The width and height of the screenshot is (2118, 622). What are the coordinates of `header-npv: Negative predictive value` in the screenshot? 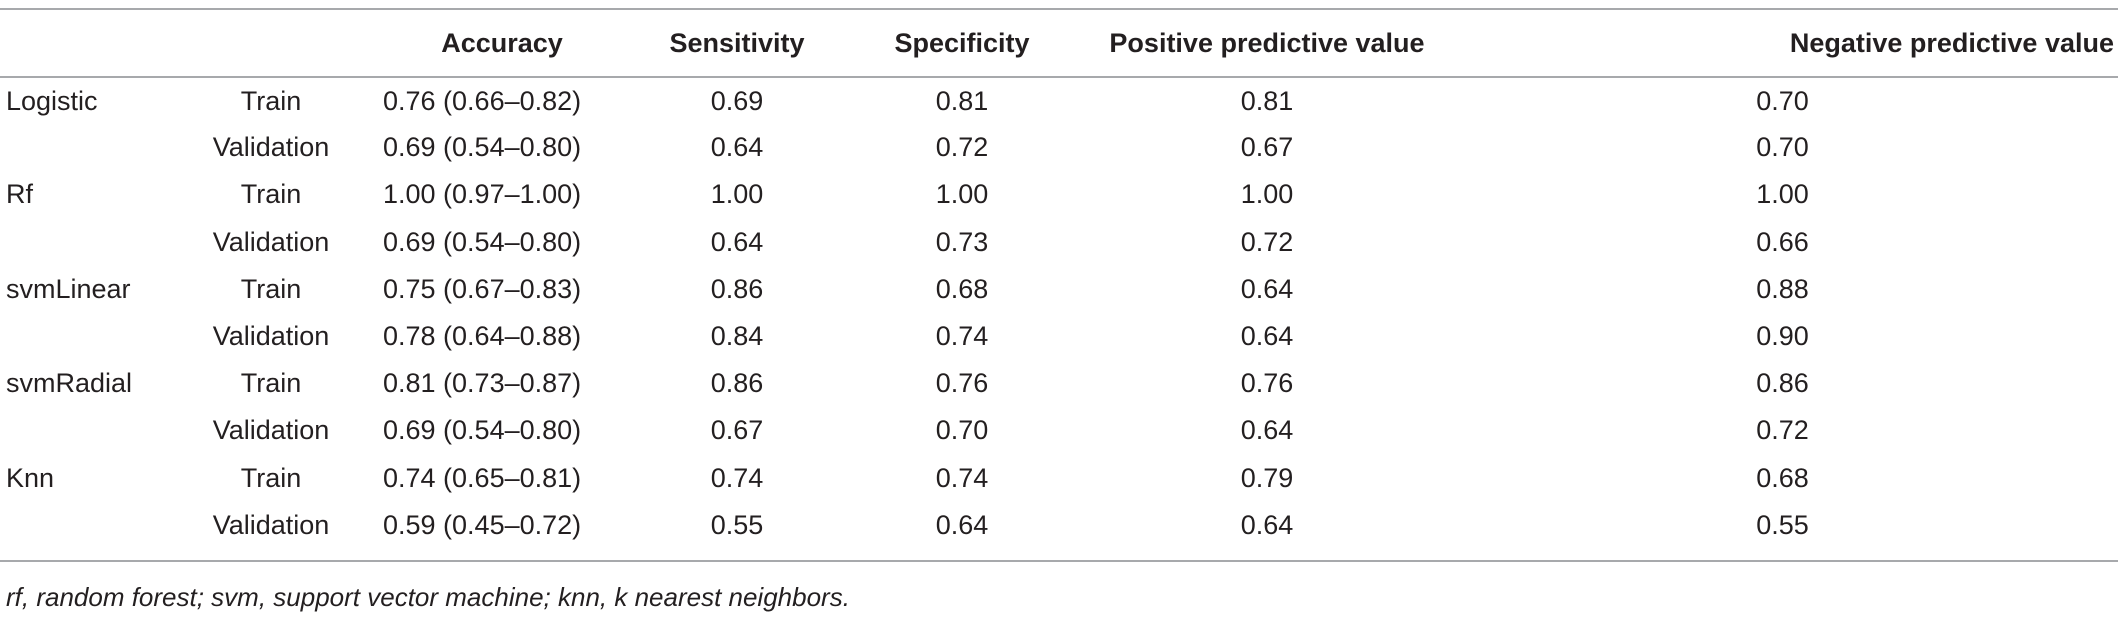 It's located at (1782, 43).